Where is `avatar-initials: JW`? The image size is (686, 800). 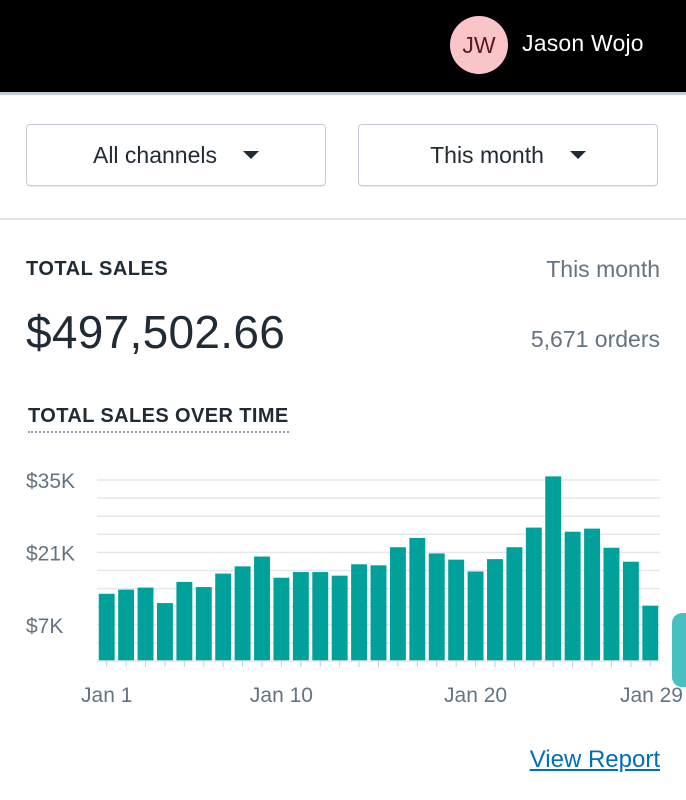 avatar-initials: JW is located at coordinates (479, 44).